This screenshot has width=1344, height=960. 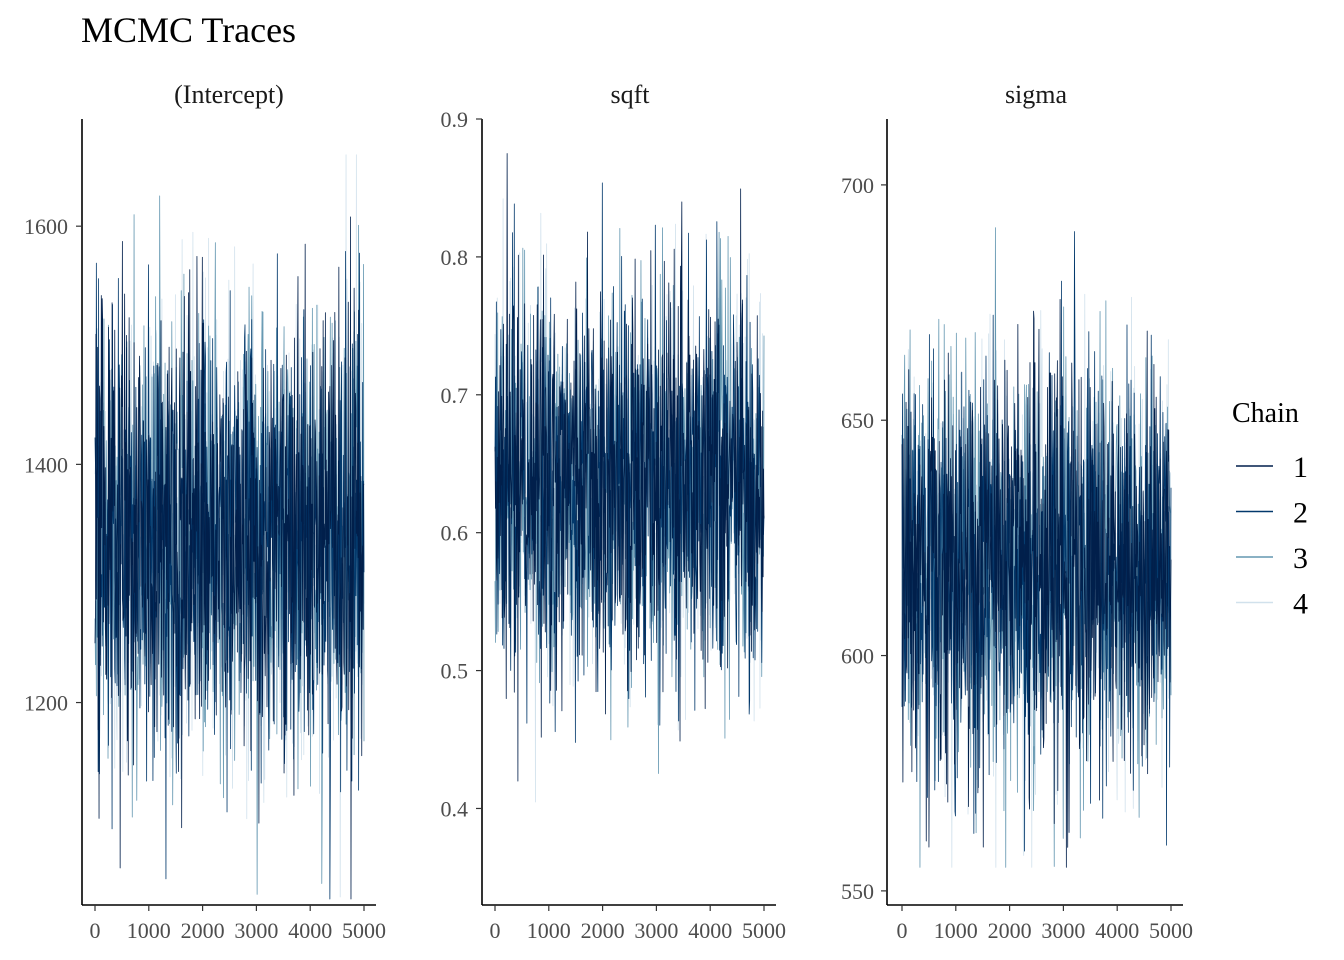 What do you see at coordinates (1270, 509) in the screenshot?
I see `legend: Chain 1 2 3 4` at bounding box center [1270, 509].